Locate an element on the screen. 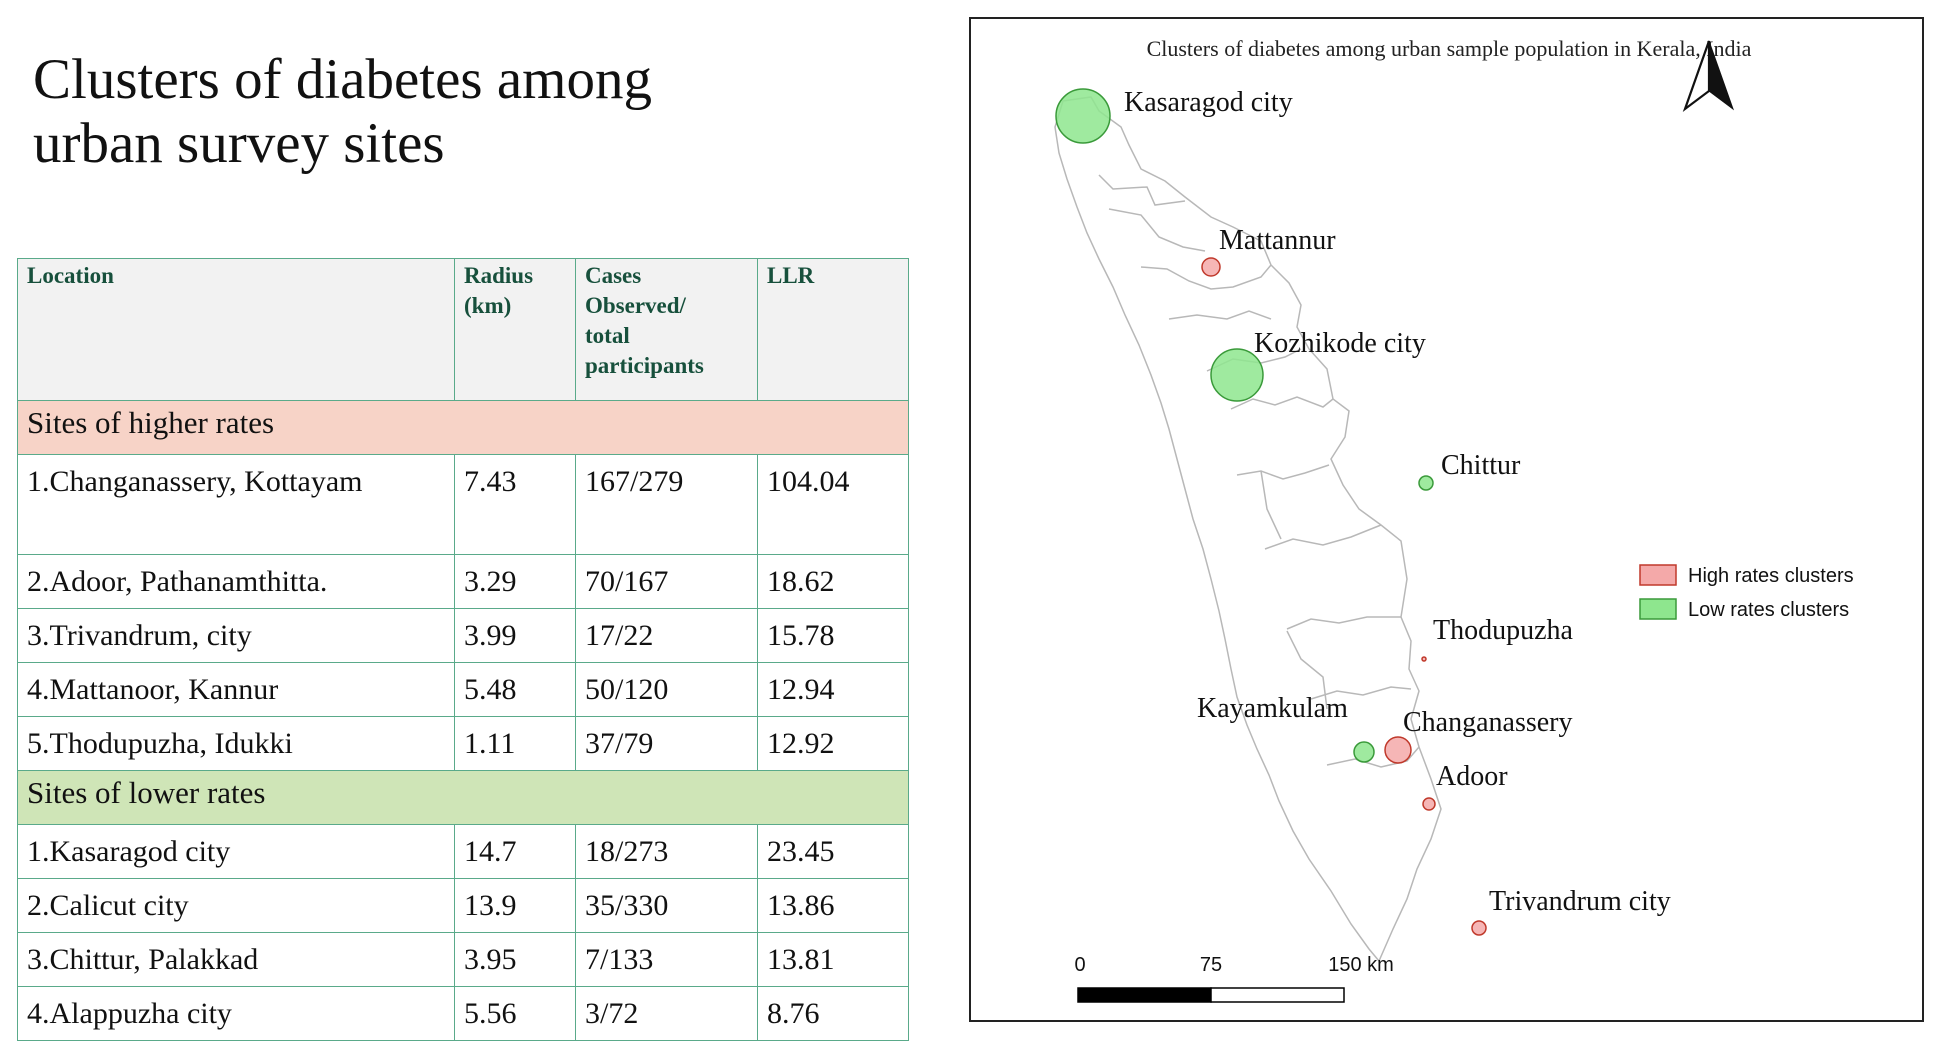 This screenshot has width=1938, height=1046. scale-label-75: 75 is located at coordinates (1211, 965).